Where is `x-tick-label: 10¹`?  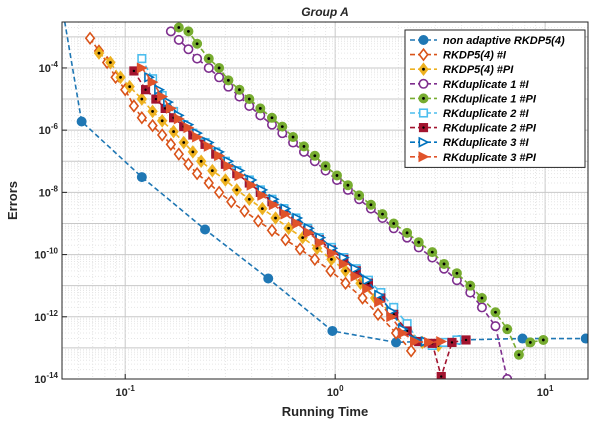
x-tick-label: 10¹ is located at coordinates (545, 391).